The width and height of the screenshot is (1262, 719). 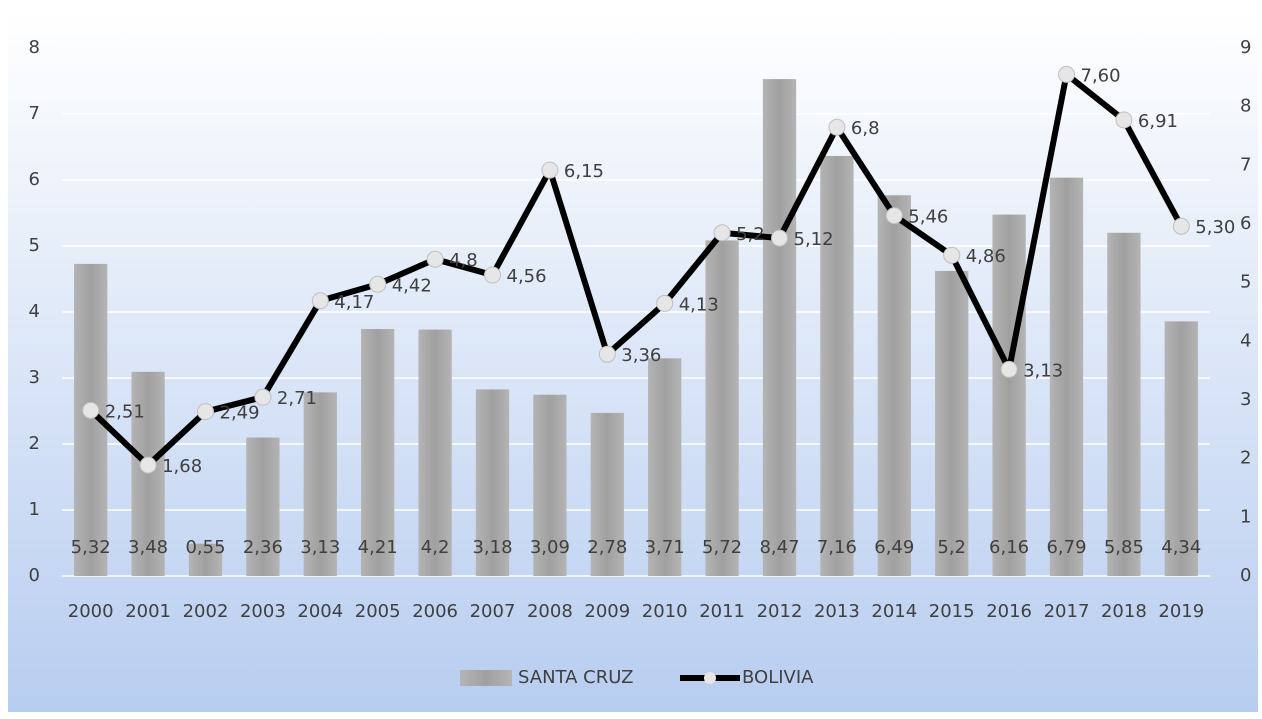 What do you see at coordinates (354, 302) in the screenshot?
I see `line-value-label: 4,17` at bounding box center [354, 302].